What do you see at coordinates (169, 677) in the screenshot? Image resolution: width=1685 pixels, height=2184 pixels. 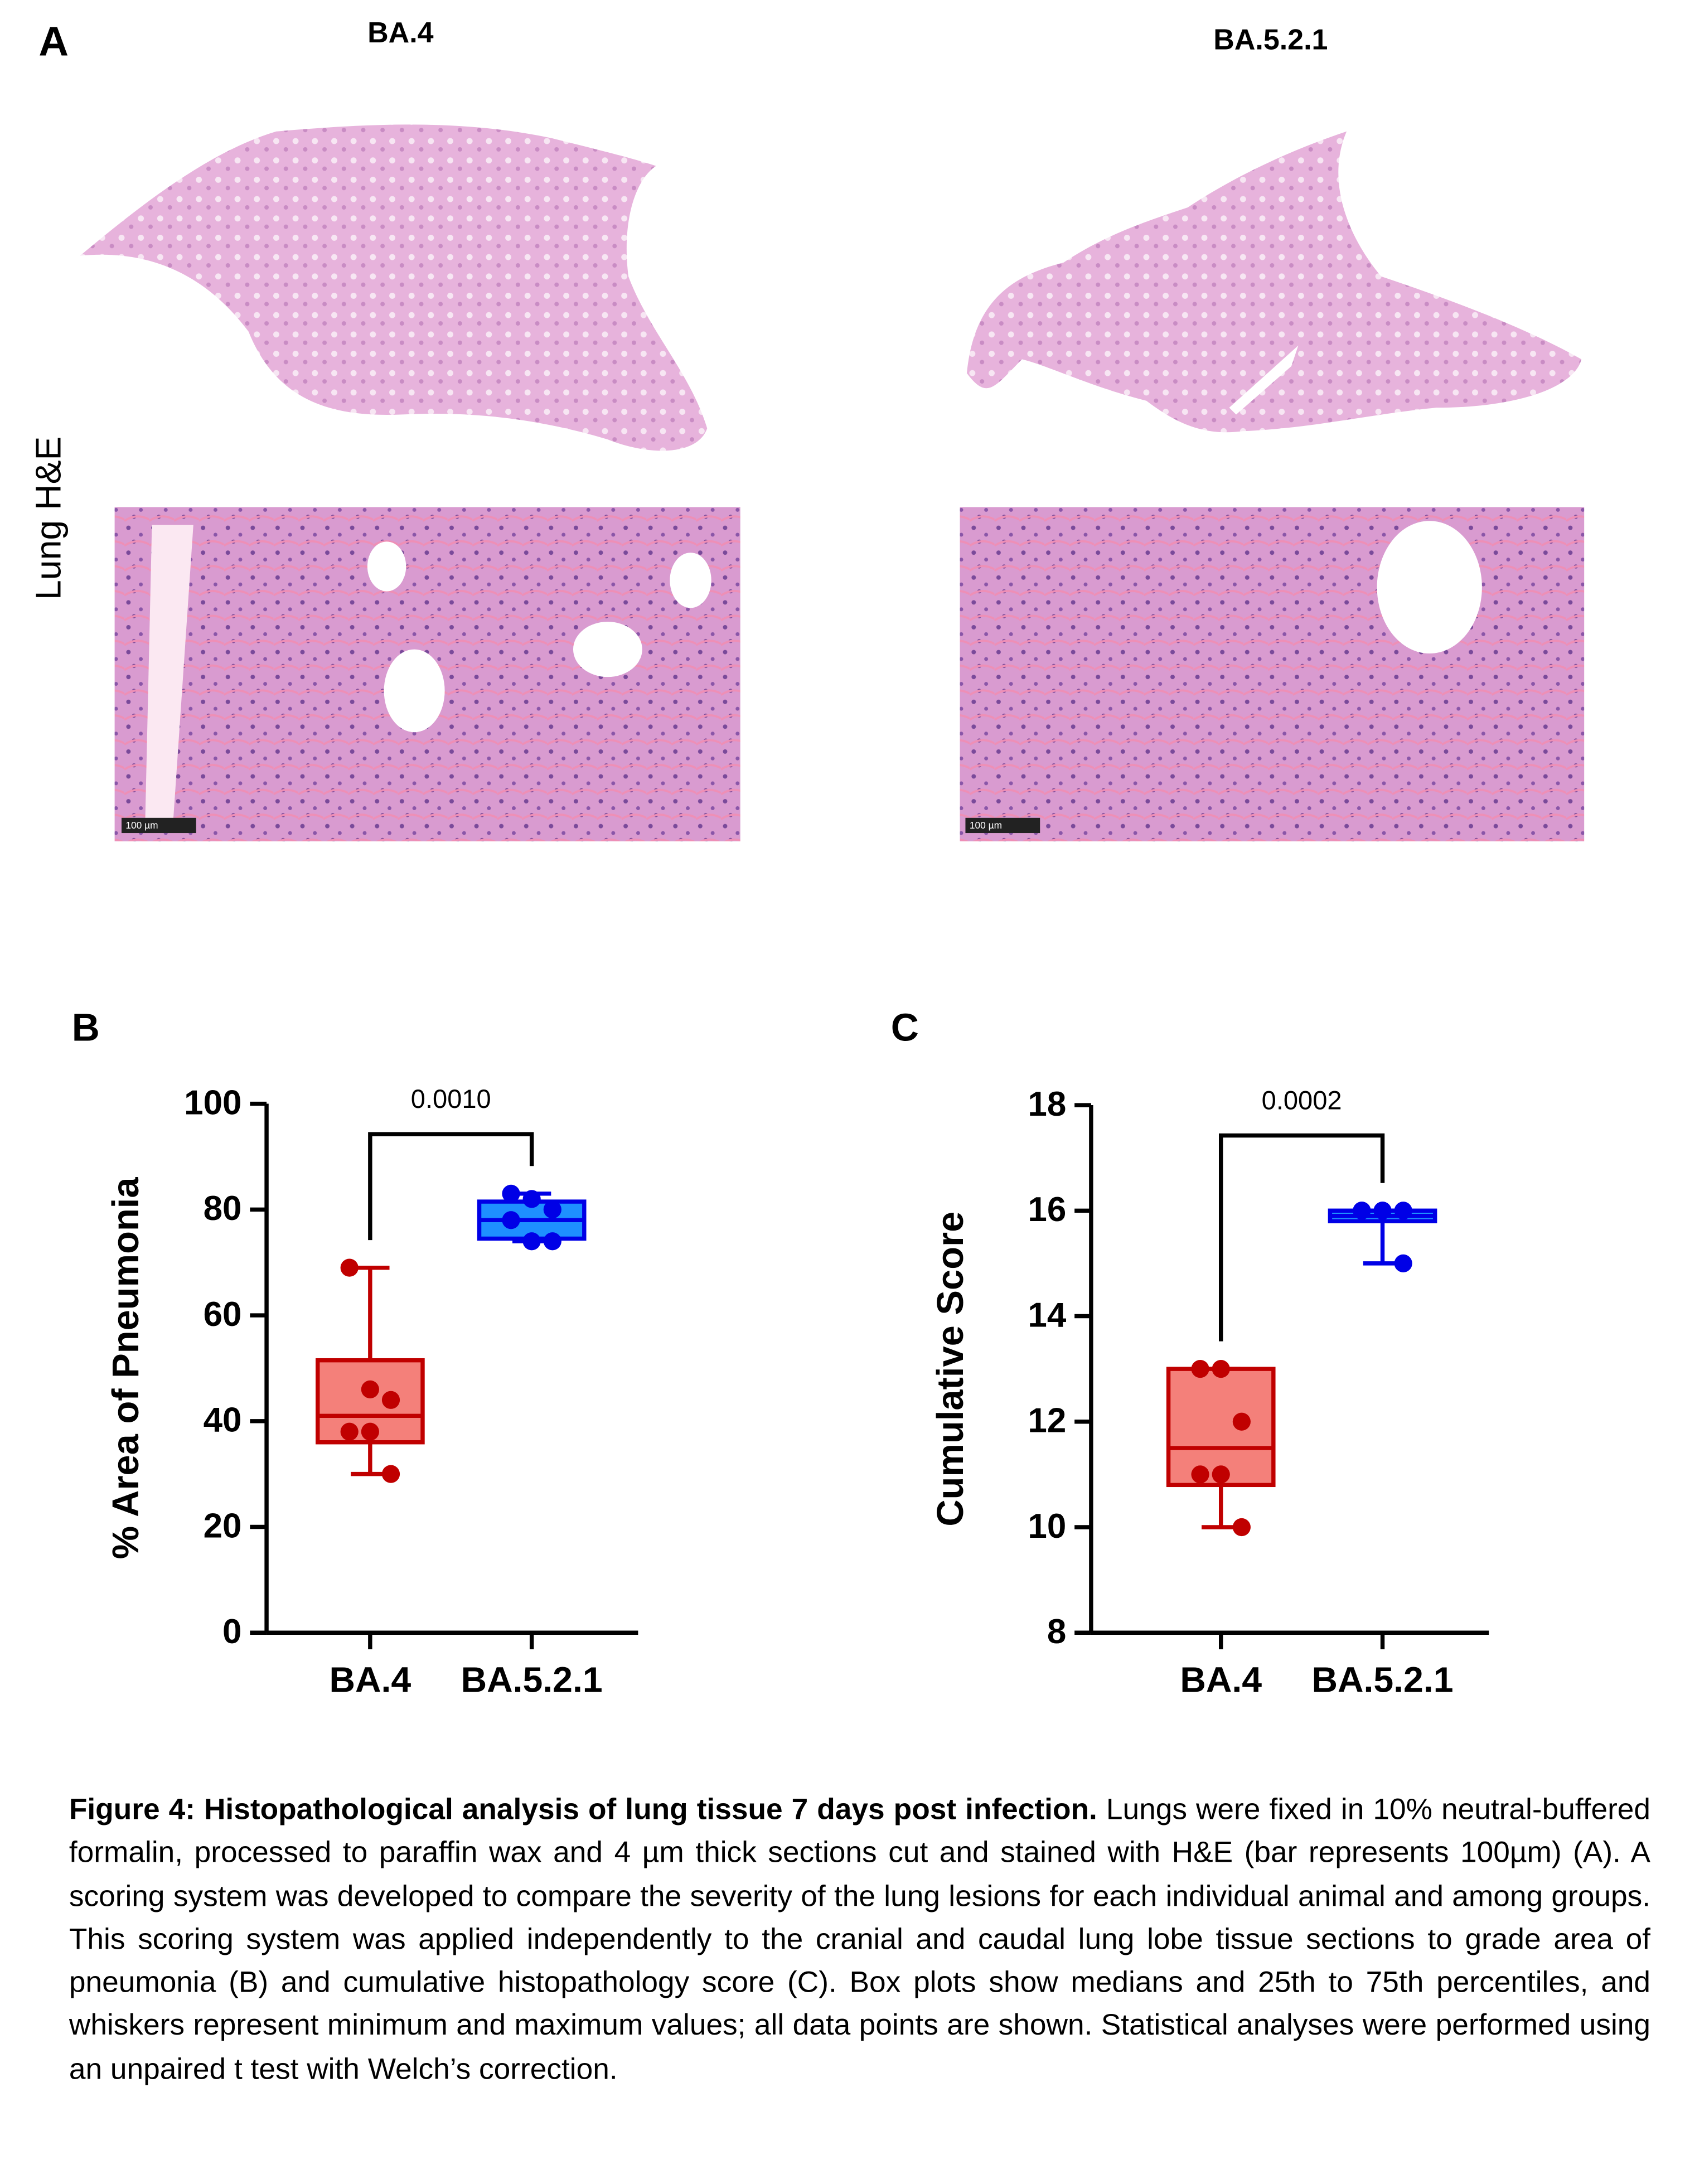 I see `vessel` at bounding box center [169, 677].